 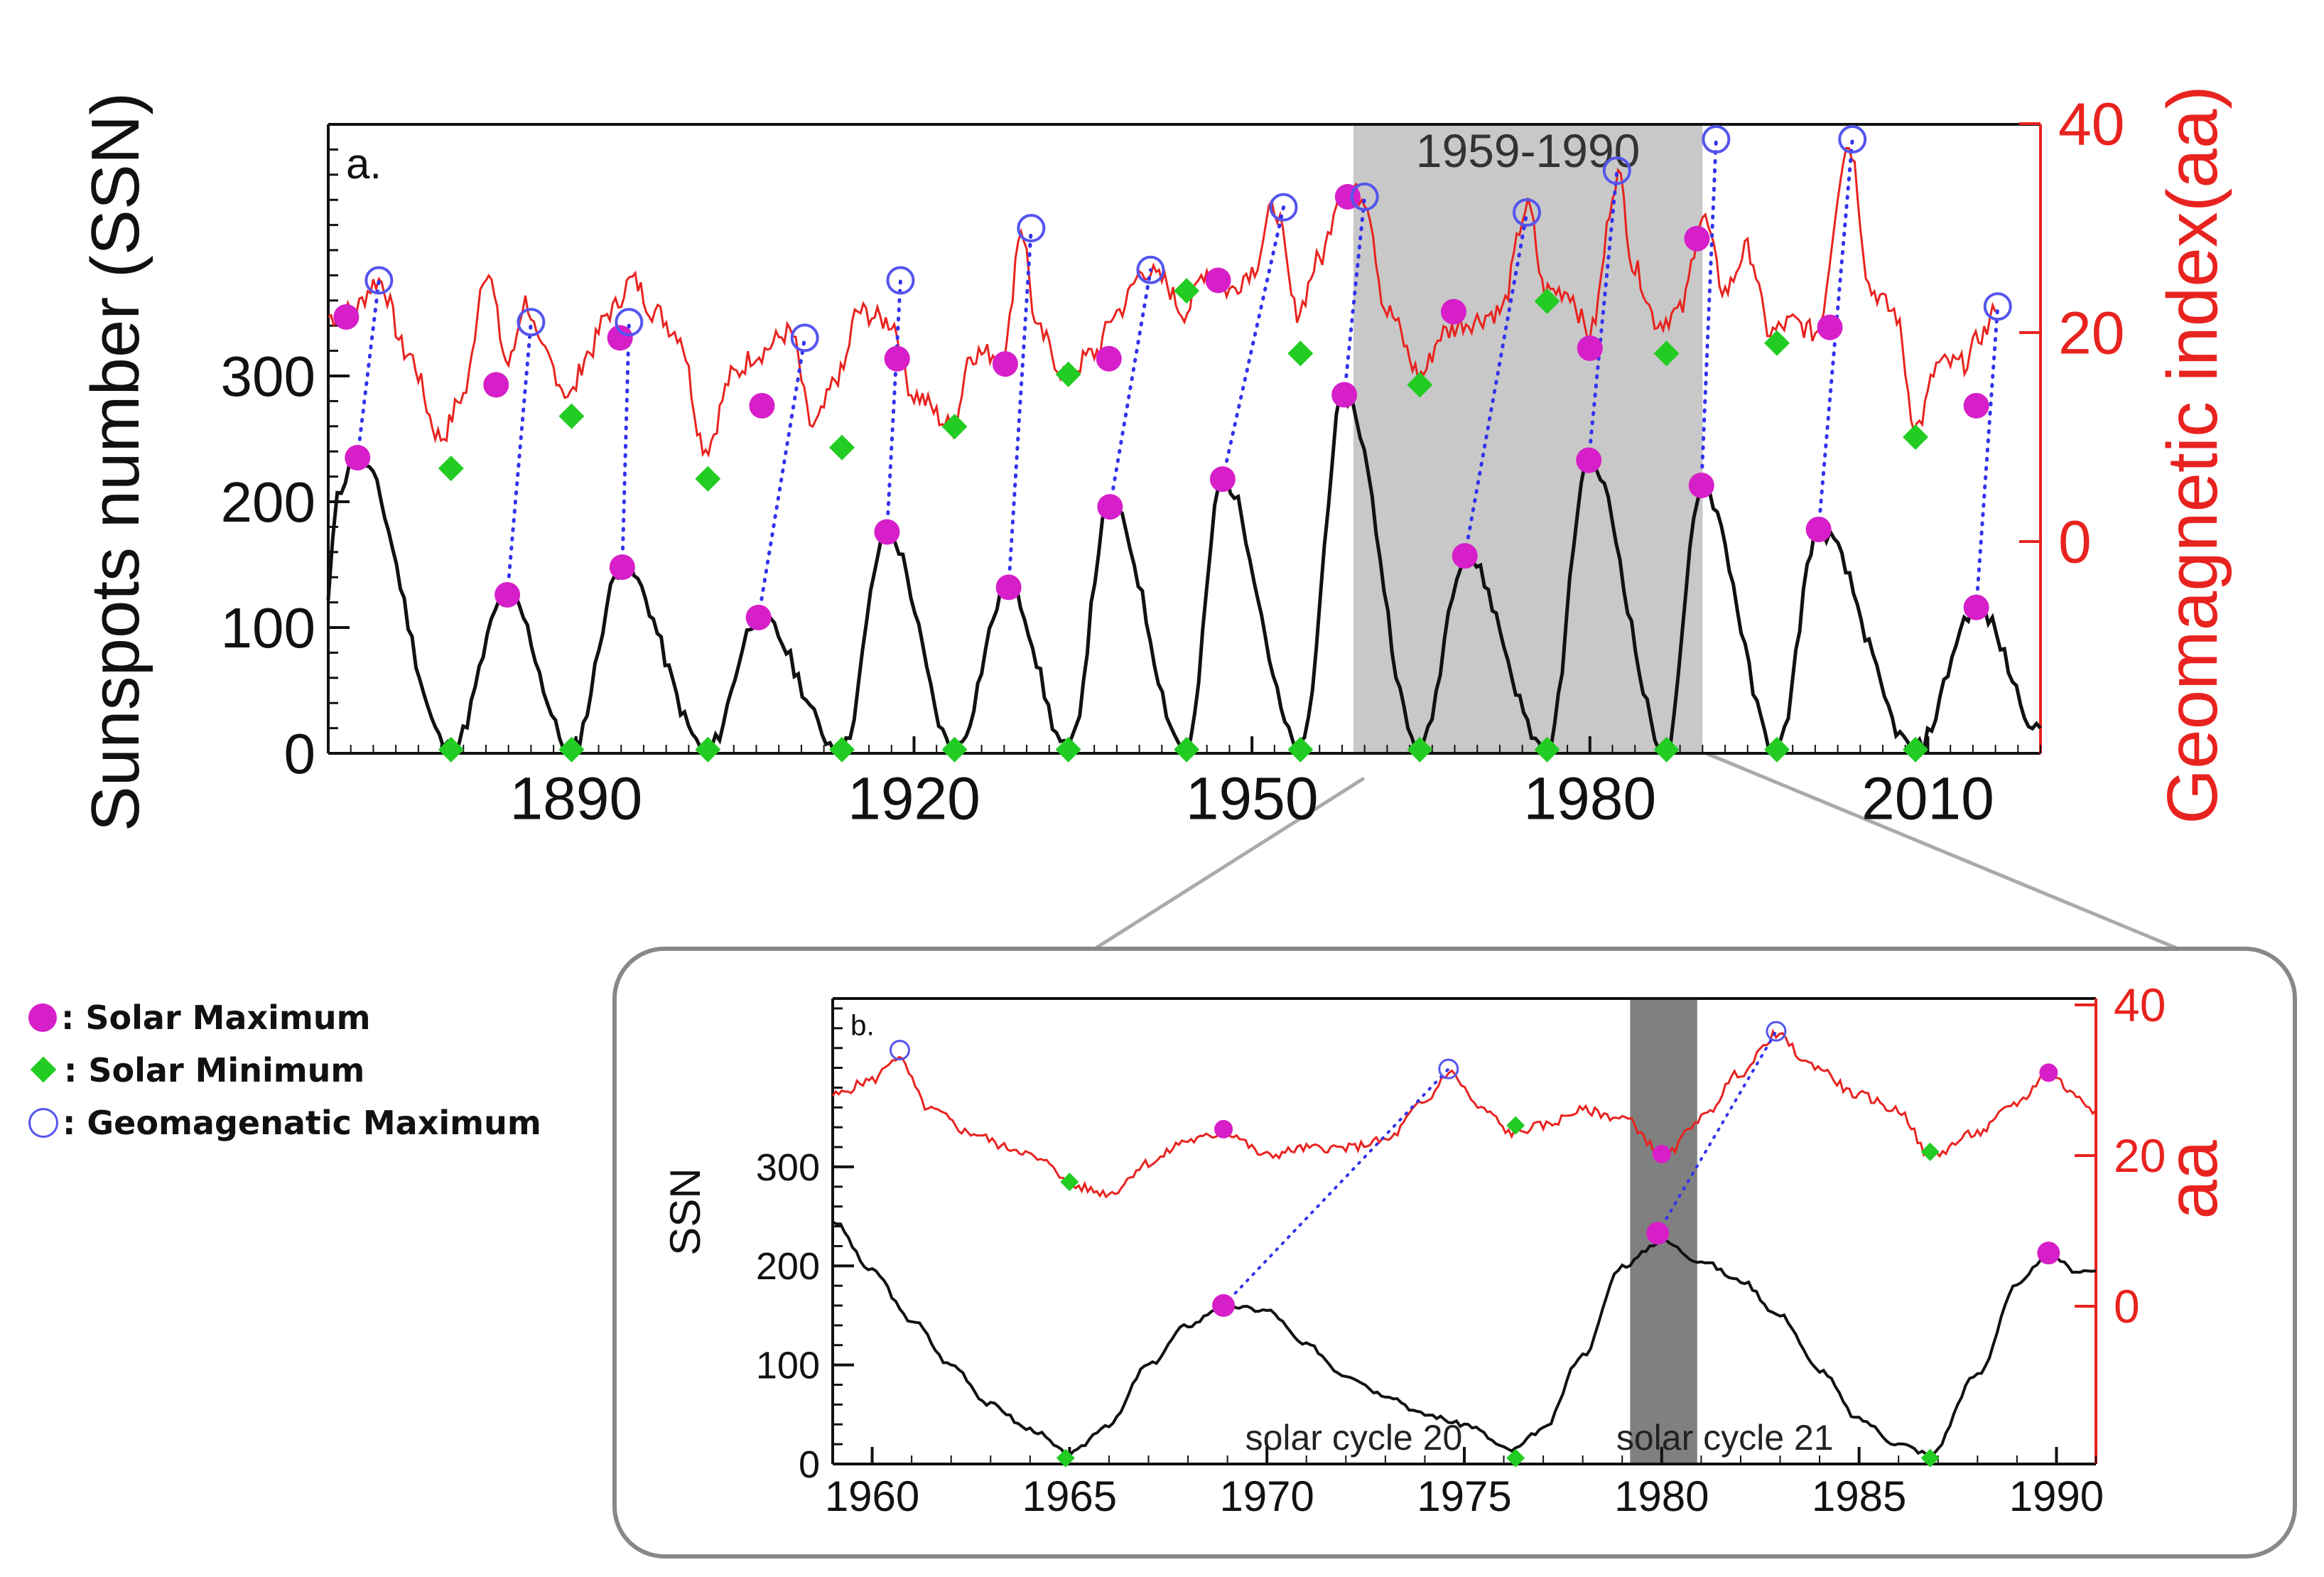 What do you see at coordinates (215, 1070) in the screenshot?
I see `legend-solar-min-label: : Solar Minimum` at bounding box center [215, 1070].